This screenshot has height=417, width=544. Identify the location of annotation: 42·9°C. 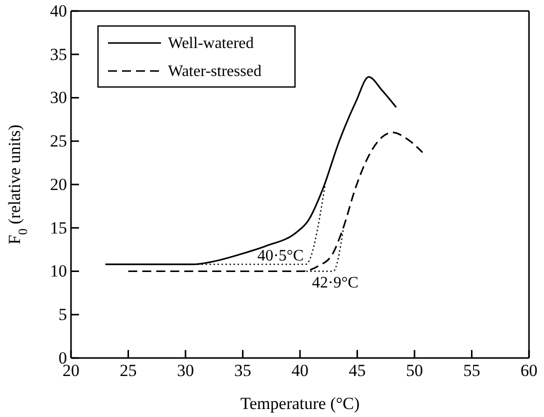
(335, 283).